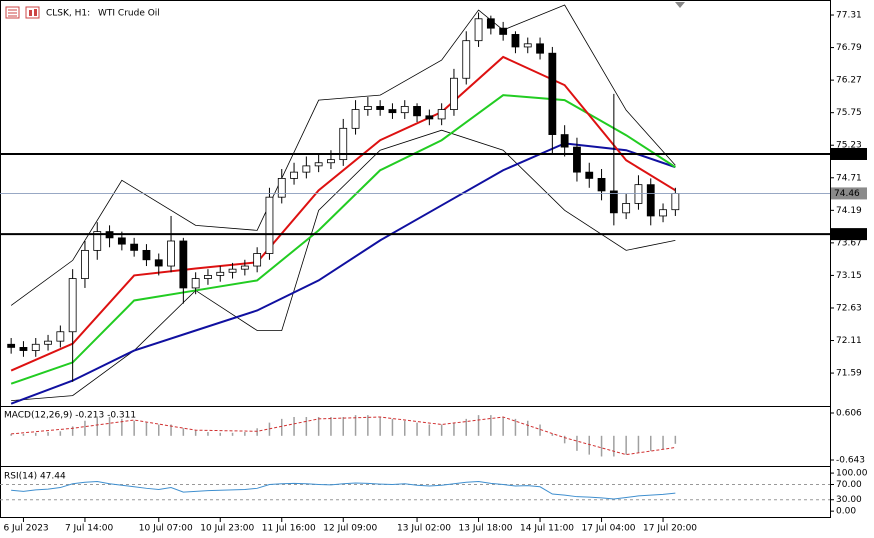  What do you see at coordinates (166, 529) in the screenshot?
I see `x-tick-label: 10 Jul 07:00` at bounding box center [166, 529].